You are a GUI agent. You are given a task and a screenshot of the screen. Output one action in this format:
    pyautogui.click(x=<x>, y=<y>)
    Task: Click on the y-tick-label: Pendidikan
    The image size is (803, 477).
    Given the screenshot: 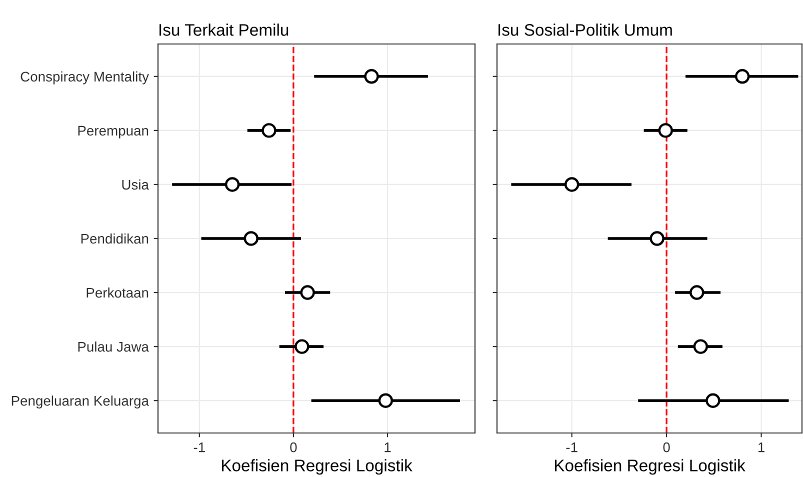 What is the action you would take?
    pyautogui.click(x=114, y=238)
    